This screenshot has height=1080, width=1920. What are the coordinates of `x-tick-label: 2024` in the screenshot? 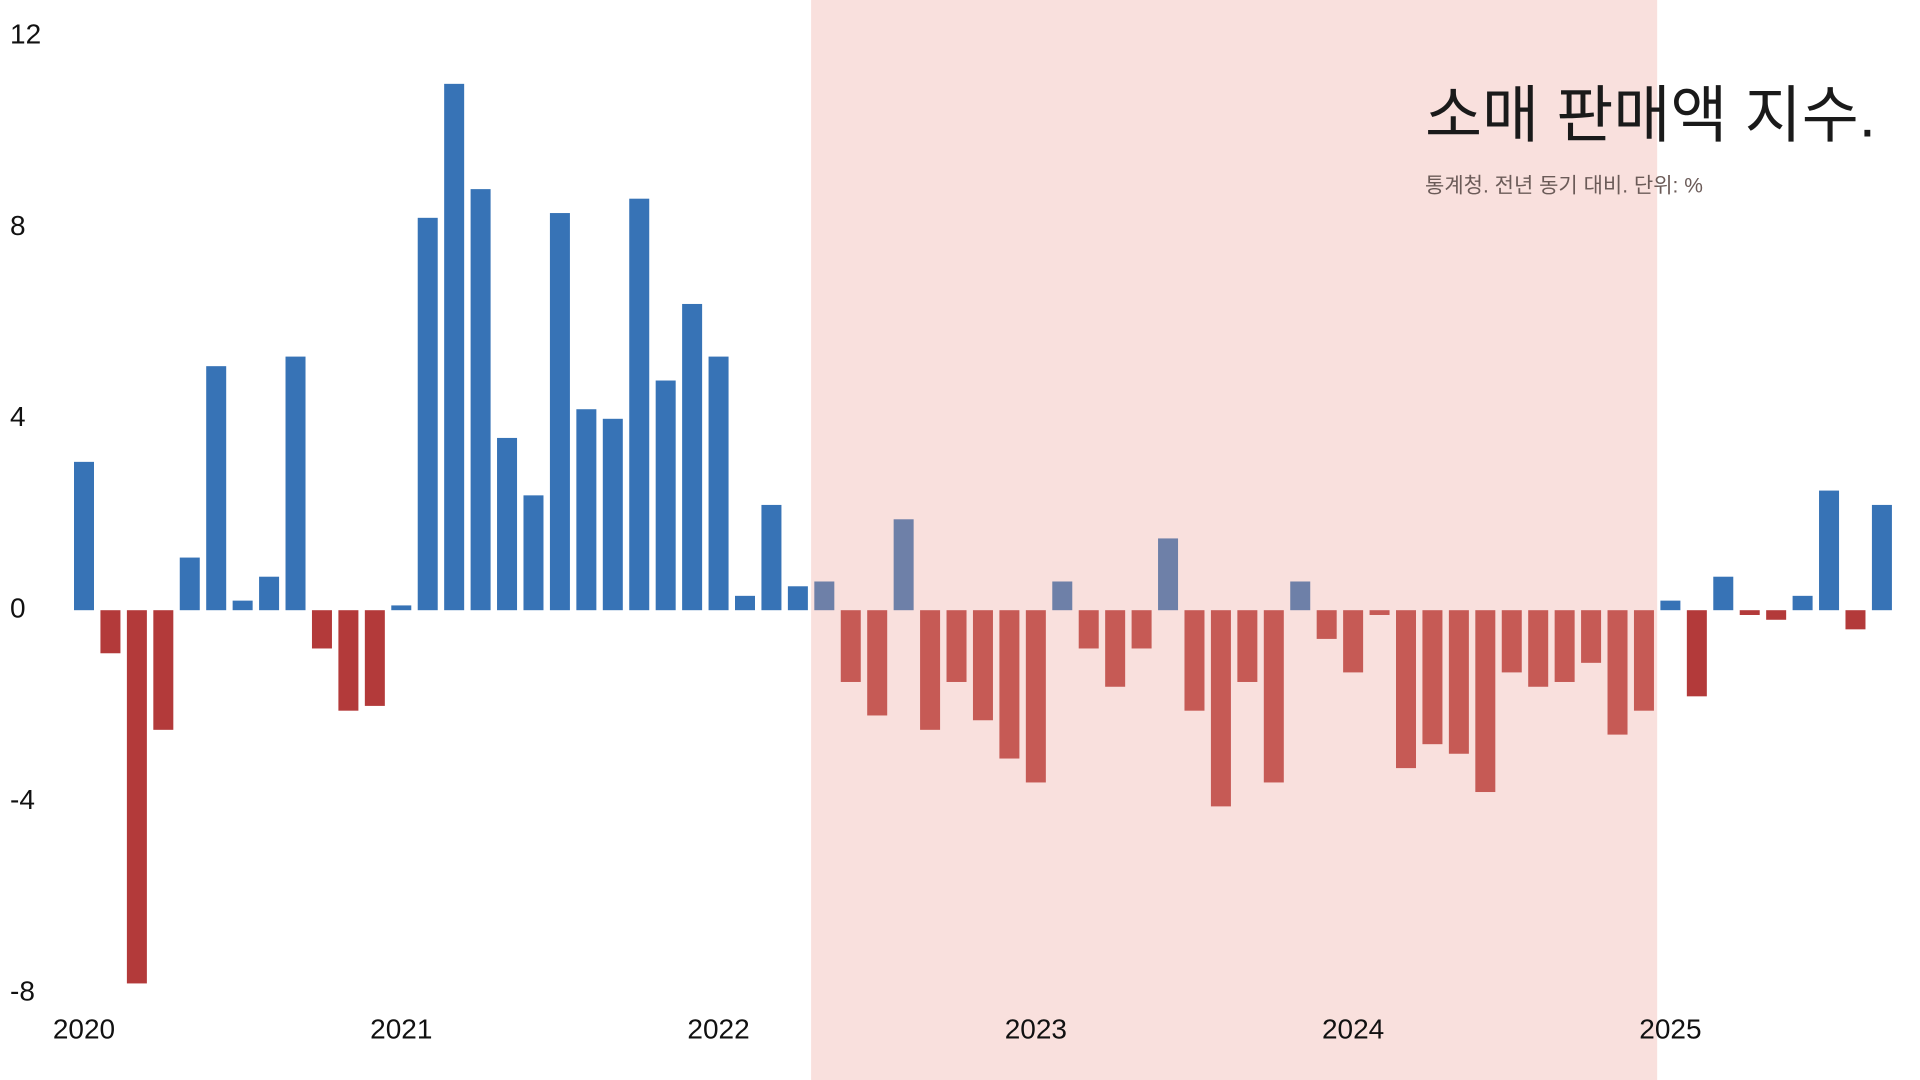 It's located at (1353, 1028).